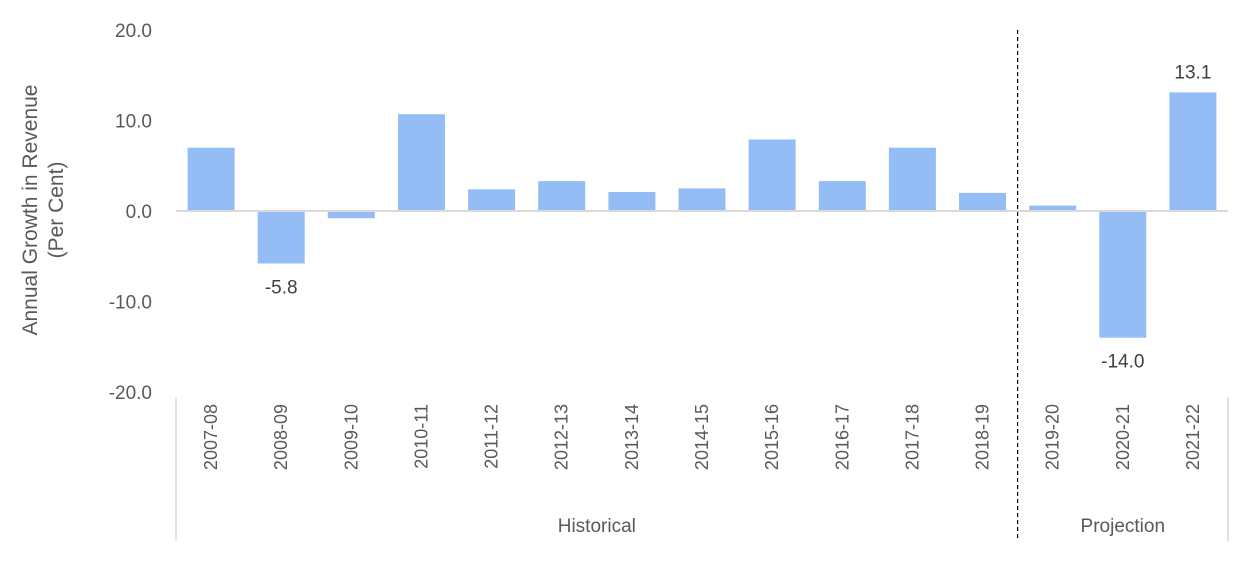 Image resolution: width=1252 pixels, height=566 pixels. Describe the element at coordinates (912, 437) in the screenshot. I see `x-tick-label: 2017-18` at that location.